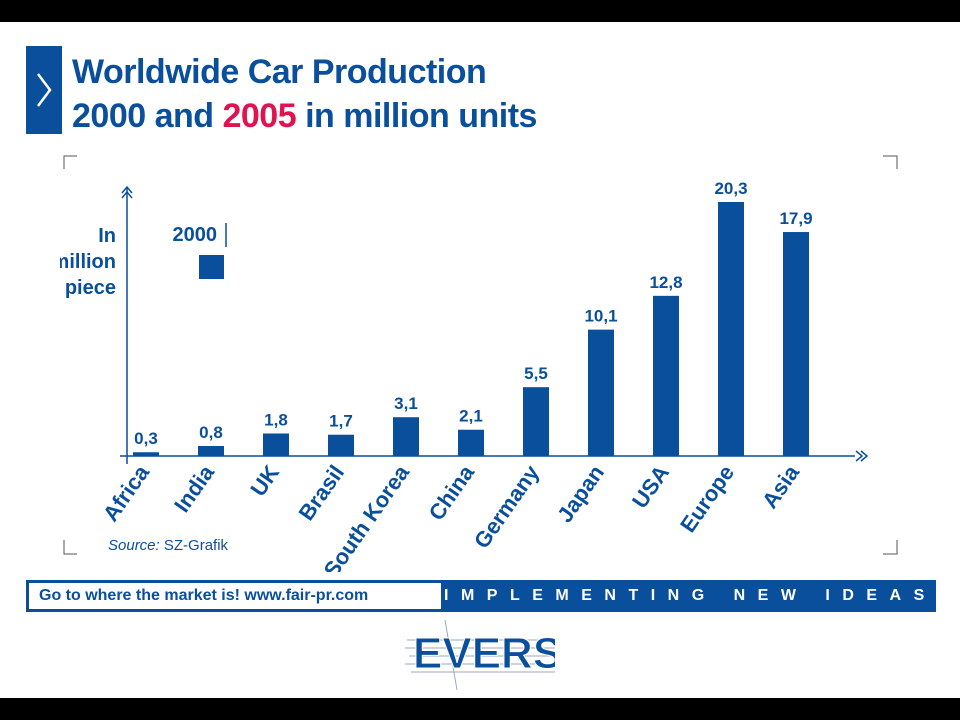 This screenshot has height=720, width=960. What do you see at coordinates (665, 282) in the screenshot?
I see `data-label: 12,8` at bounding box center [665, 282].